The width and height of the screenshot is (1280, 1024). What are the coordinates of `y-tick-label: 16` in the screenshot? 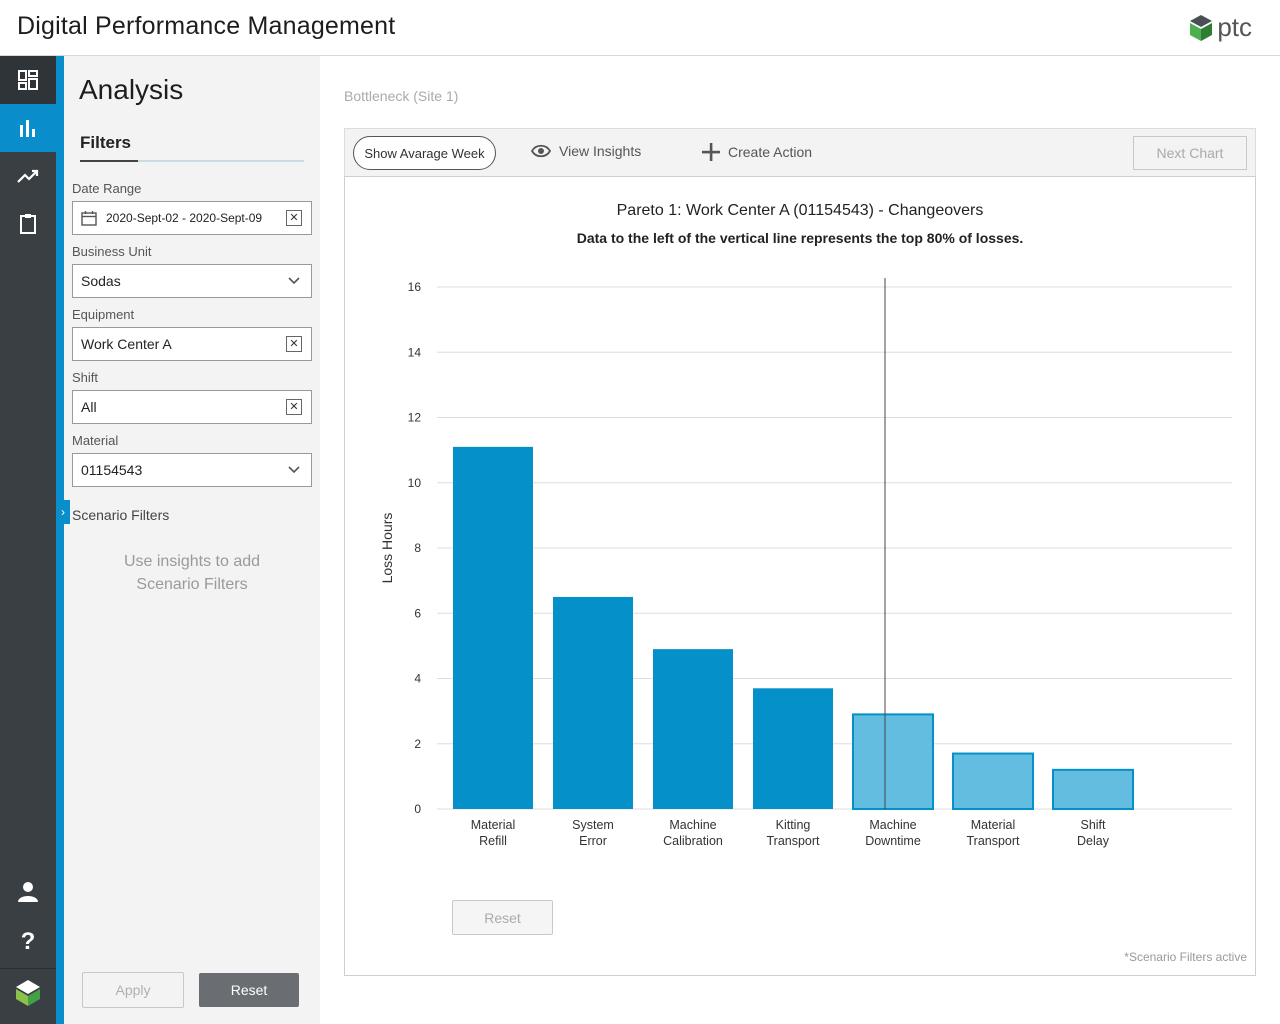 It's located at (415, 287).